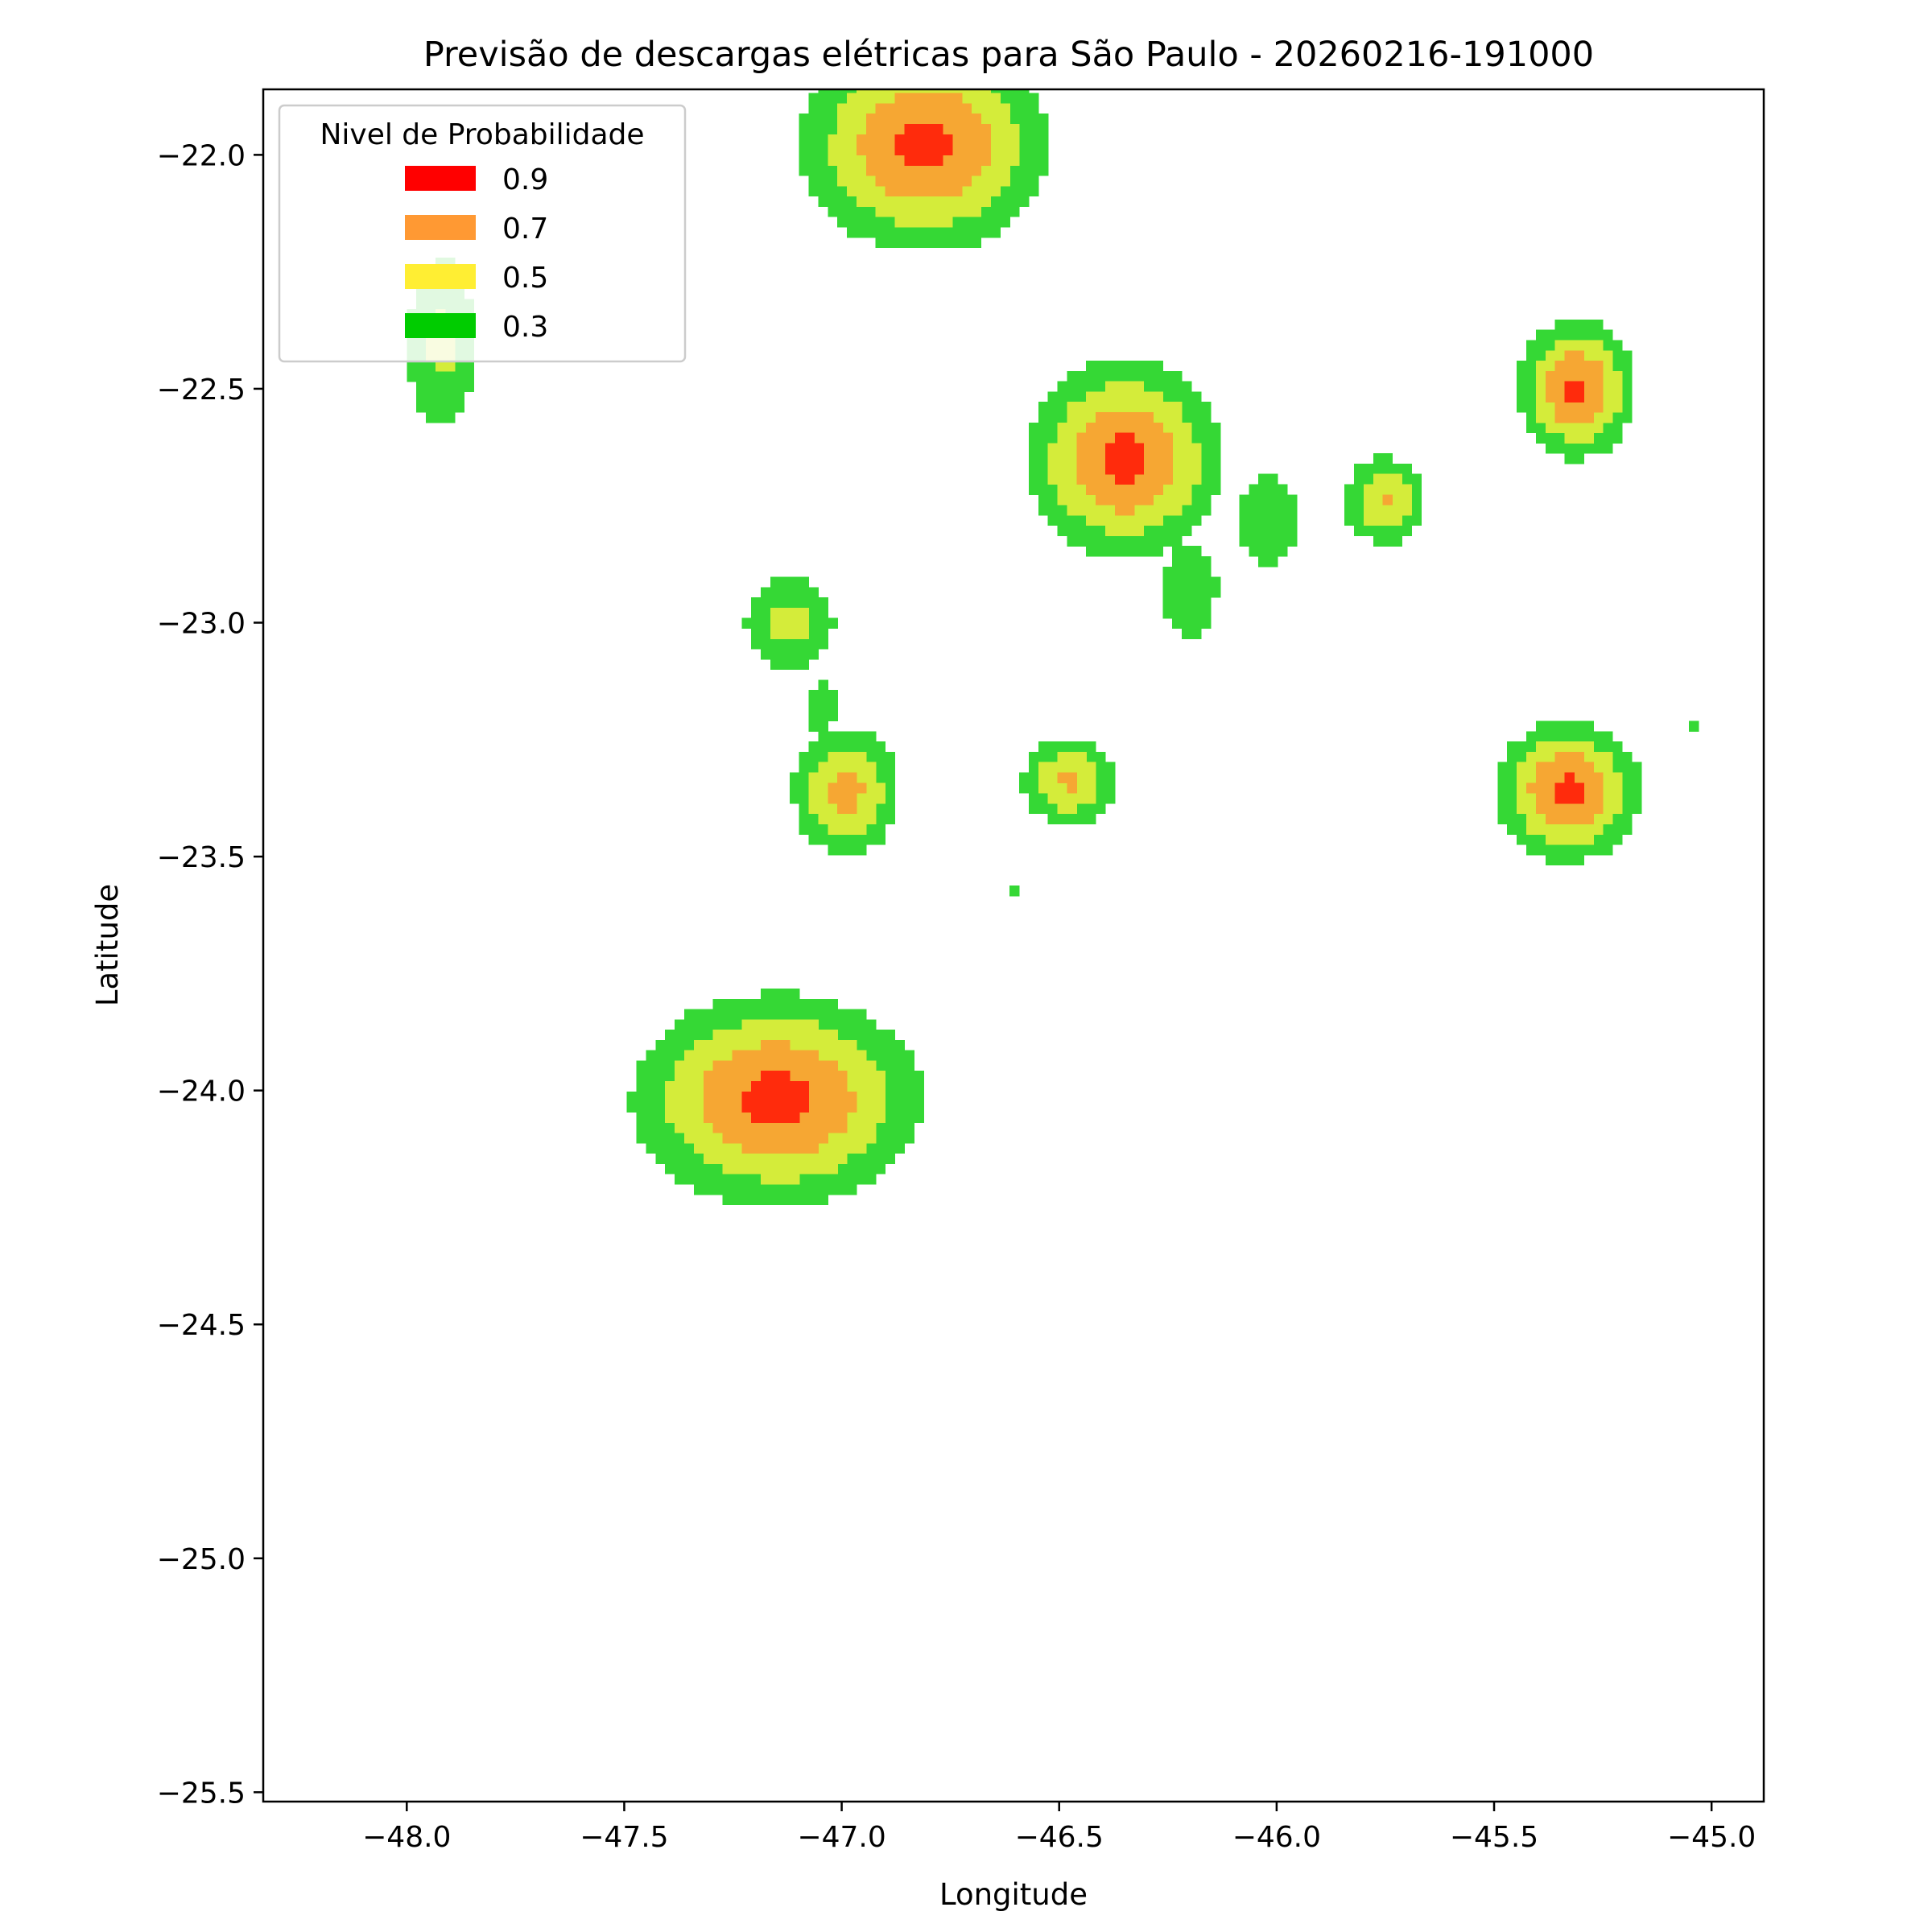  Describe the element at coordinates (525, 229) in the screenshot. I see `legend-entry-label: 0.7` at that location.